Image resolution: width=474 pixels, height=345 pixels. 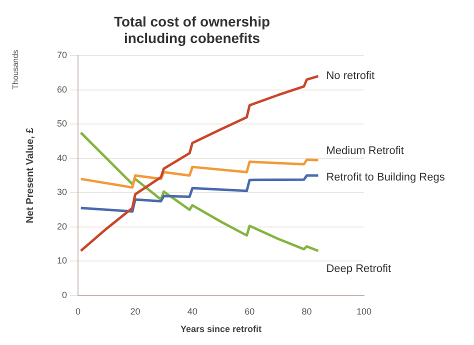 What do you see at coordinates (350, 76) in the screenshot?
I see `series-label: No retrofit` at bounding box center [350, 76].